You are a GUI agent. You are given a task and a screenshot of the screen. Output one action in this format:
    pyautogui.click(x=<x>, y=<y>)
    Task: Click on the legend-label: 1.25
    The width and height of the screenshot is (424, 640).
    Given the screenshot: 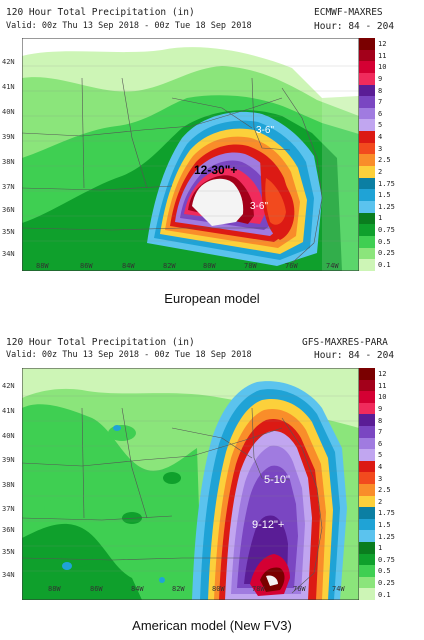 What is the action you would take?
    pyautogui.click(x=386, y=537)
    